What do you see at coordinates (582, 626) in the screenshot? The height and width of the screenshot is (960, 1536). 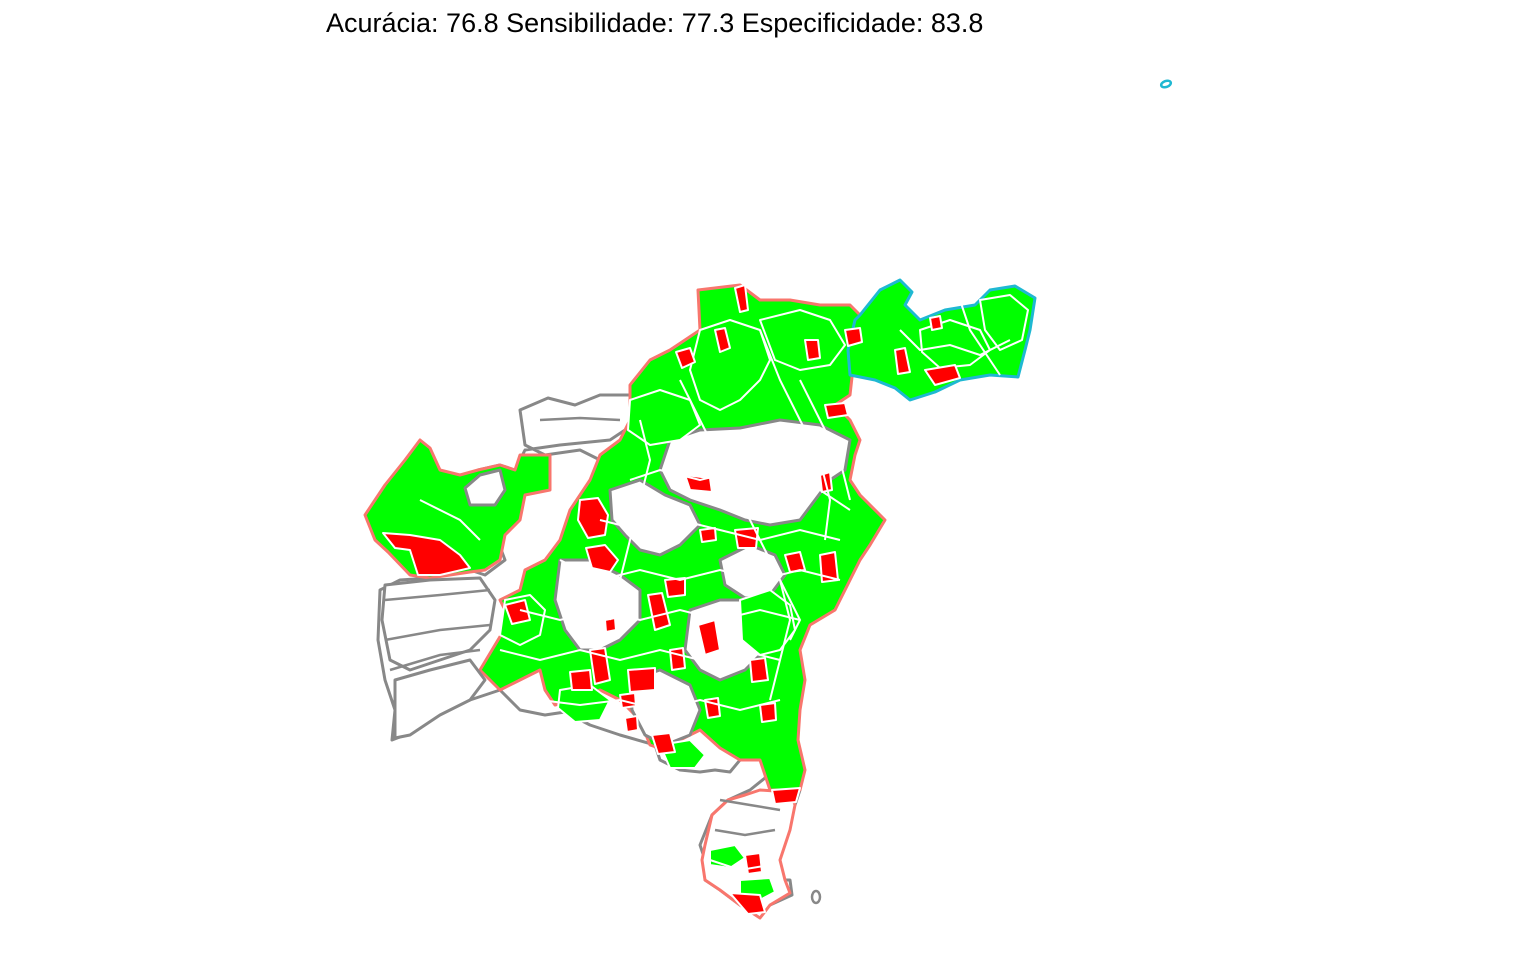 I see `grey-borders` at bounding box center [582, 626].